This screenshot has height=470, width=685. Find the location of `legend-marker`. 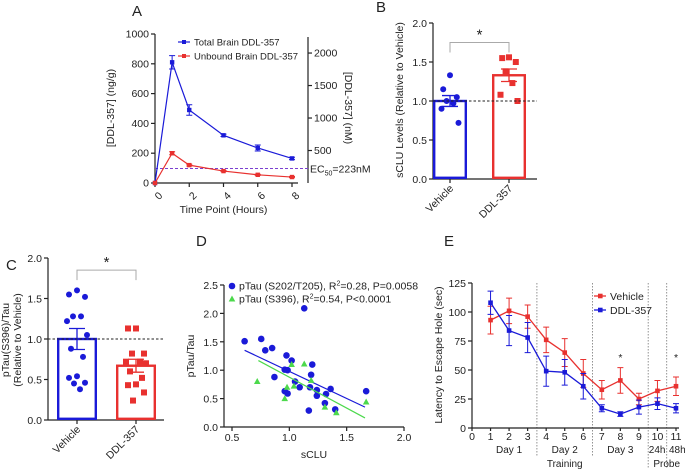

legend-marker is located at coordinates (232, 298).